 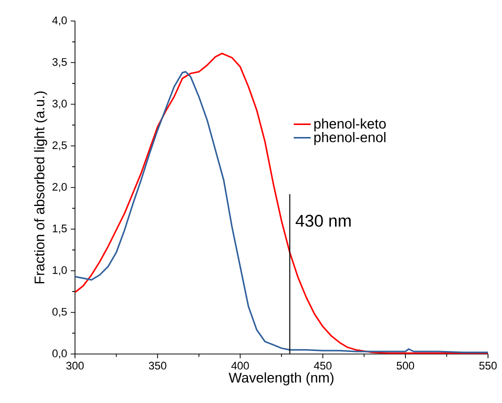 I want to click on y-tick-label: 4,0, so click(x=59, y=21).